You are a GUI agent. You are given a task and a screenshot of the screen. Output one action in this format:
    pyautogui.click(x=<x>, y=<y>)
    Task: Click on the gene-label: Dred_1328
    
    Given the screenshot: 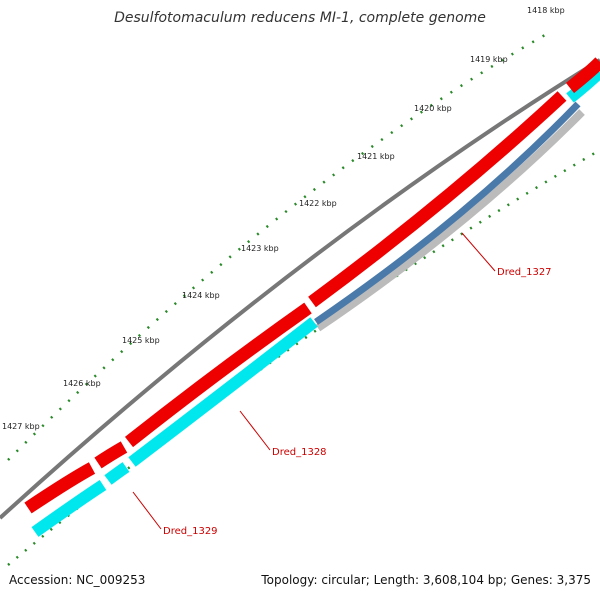 What is the action you would take?
    pyautogui.click(x=299, y=452)
    